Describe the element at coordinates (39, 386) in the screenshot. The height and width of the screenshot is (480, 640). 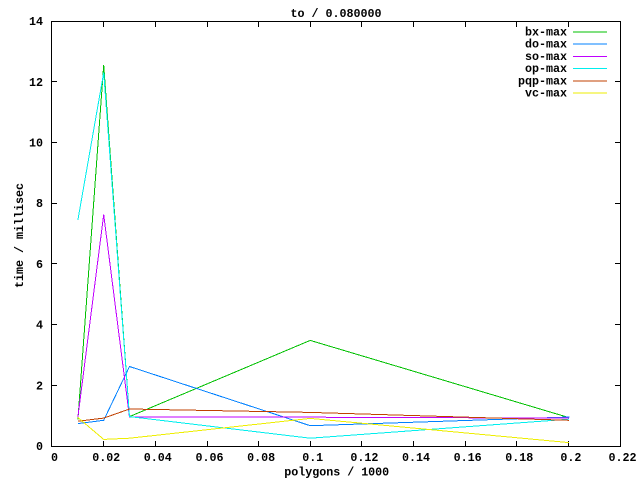
I see `svg-text: 2` at that location.